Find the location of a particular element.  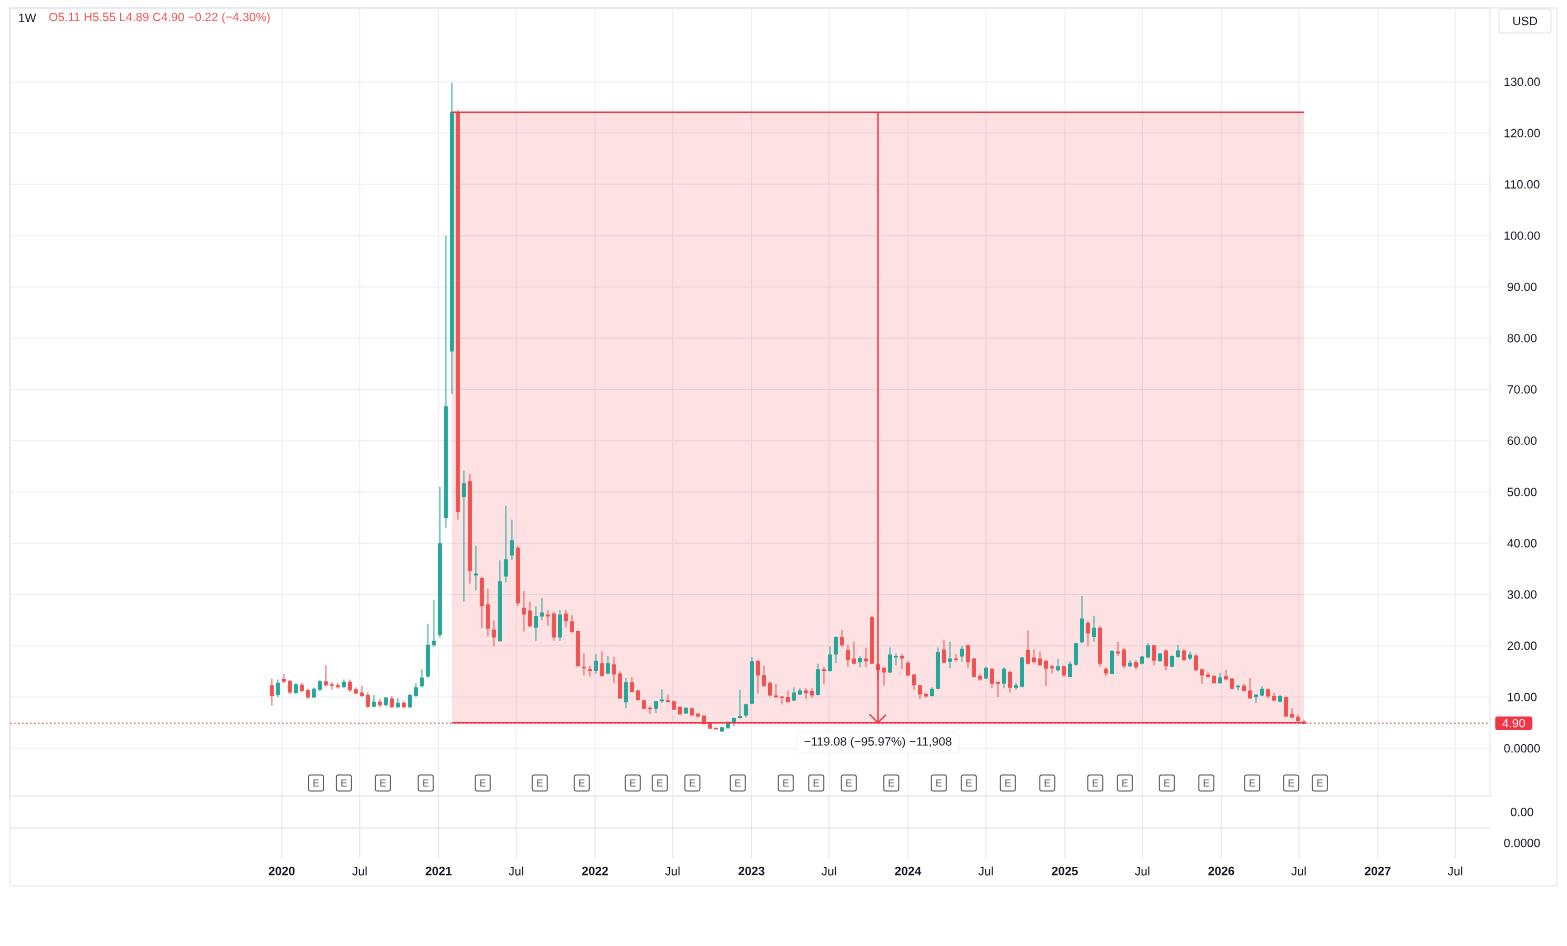

y-tick-label: 80.00 is located at coordinates (1522, 338).